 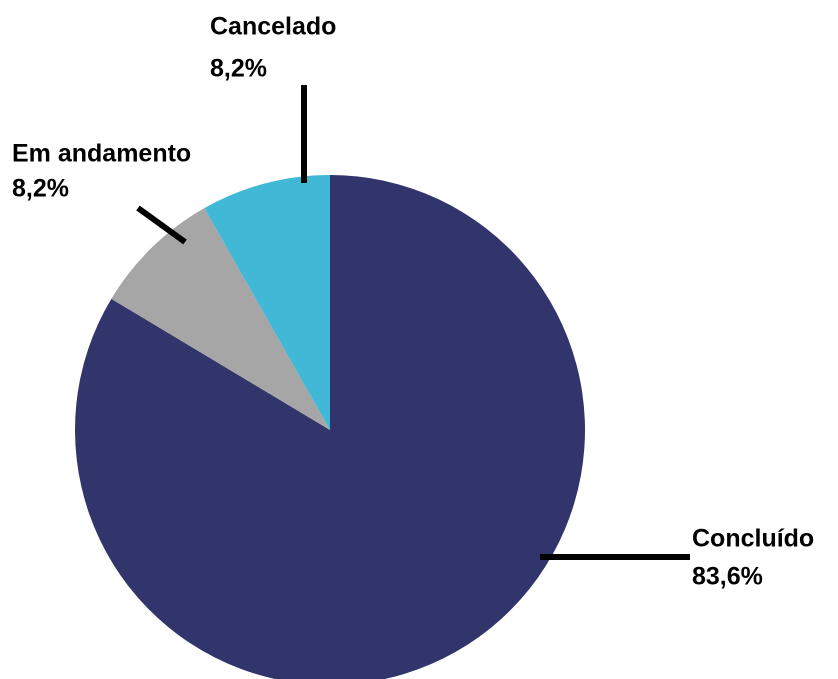 I want to click on leader-line, so click(x=161, y=225).